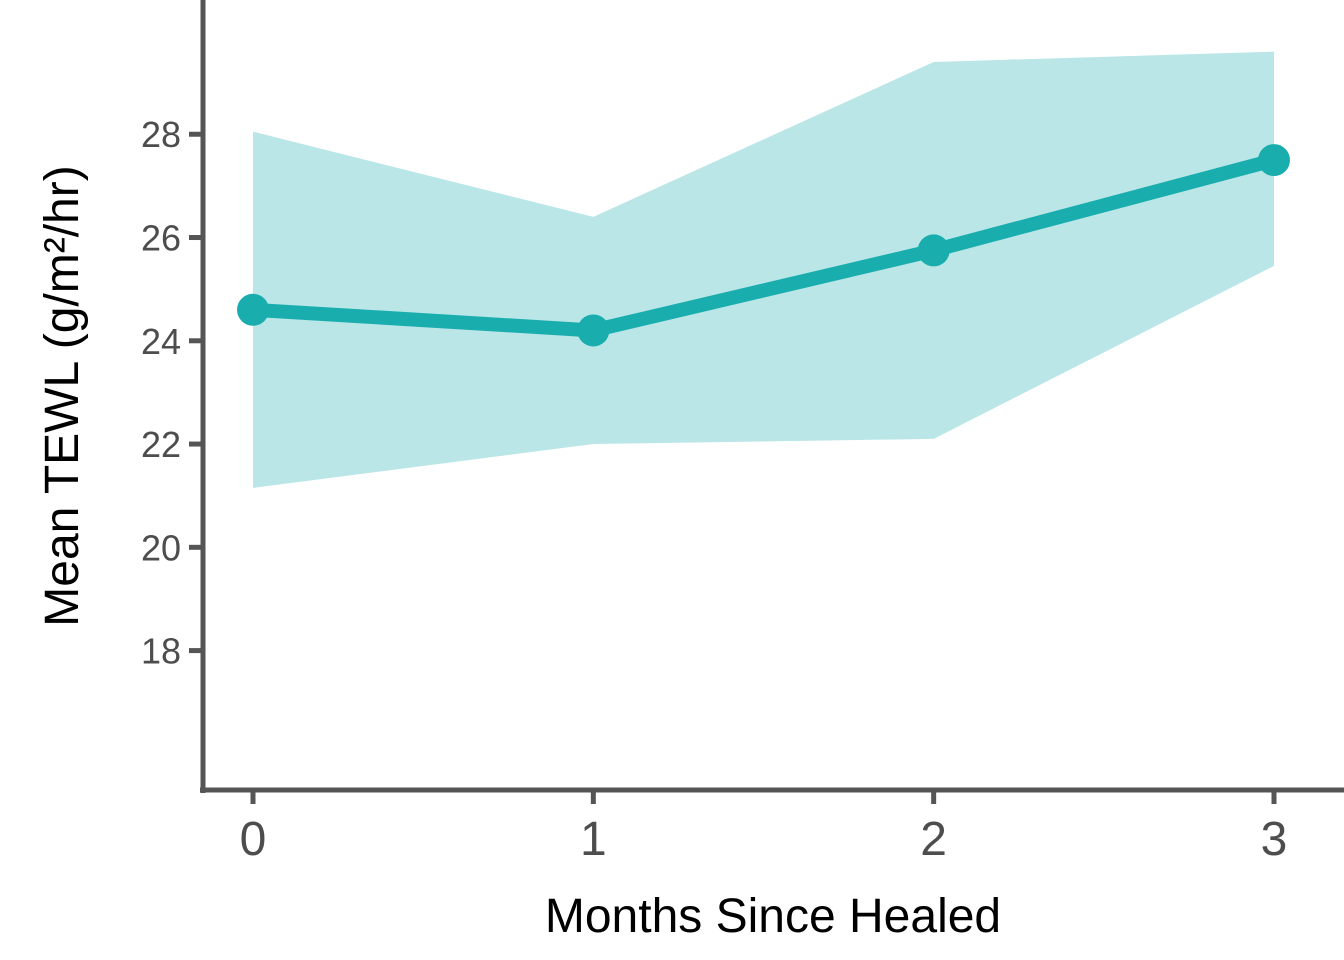 Image resolution: width=1344 pixels, height=960 pixels. I want to click on y-tick-label-0: 18, so click(161, 651).